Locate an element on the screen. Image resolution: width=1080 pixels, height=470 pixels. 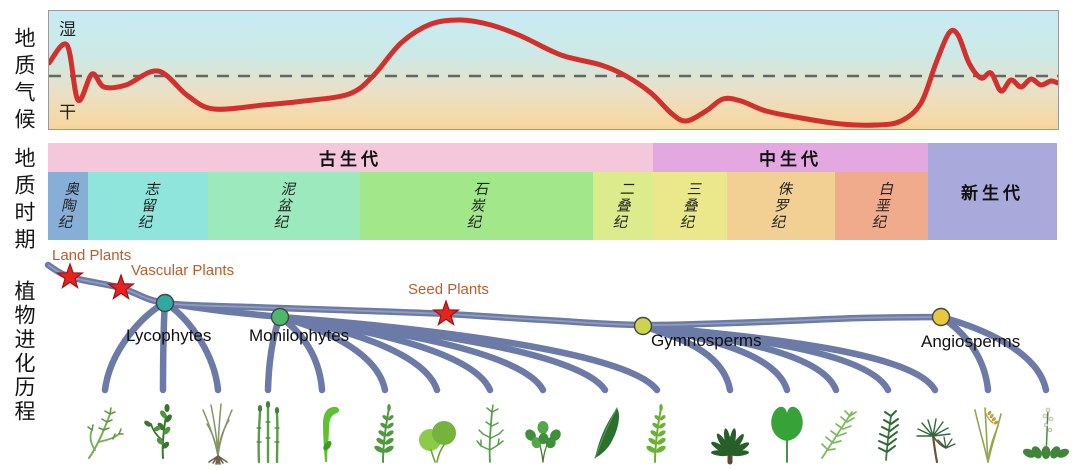
clade-node-gymnosperms is located at coordinates (643, 326).